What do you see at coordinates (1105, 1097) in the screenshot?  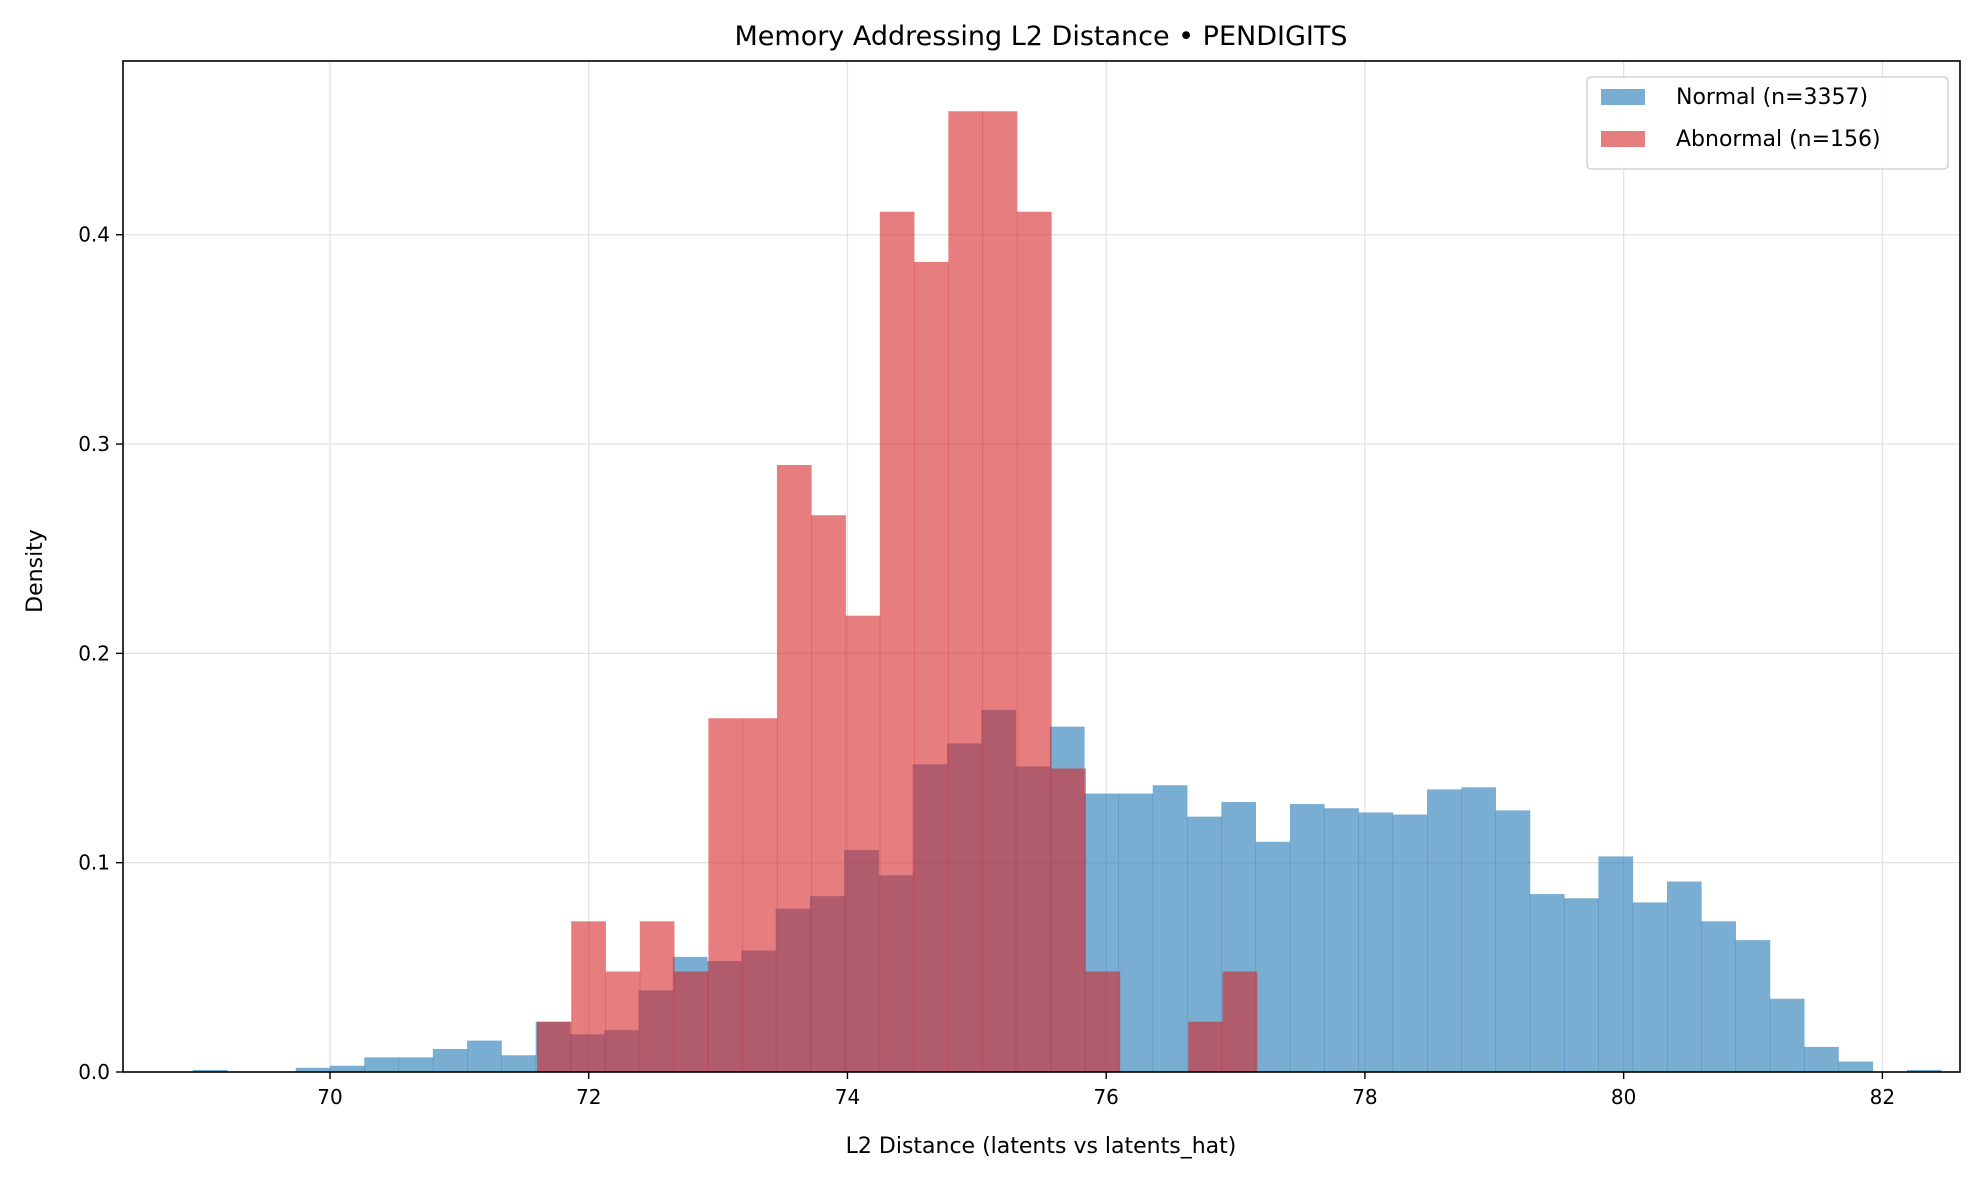 I see `x-tick-label: 76` at bounding box center [1105, 1097].